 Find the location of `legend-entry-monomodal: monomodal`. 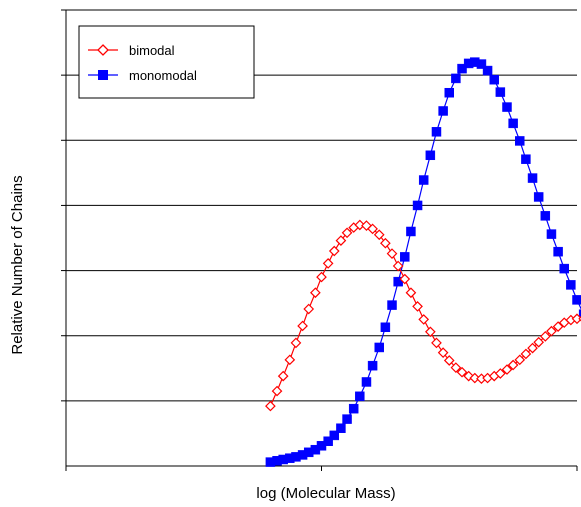

legend-entry-monomodal: monomodal is located at coordinates (142, 75).